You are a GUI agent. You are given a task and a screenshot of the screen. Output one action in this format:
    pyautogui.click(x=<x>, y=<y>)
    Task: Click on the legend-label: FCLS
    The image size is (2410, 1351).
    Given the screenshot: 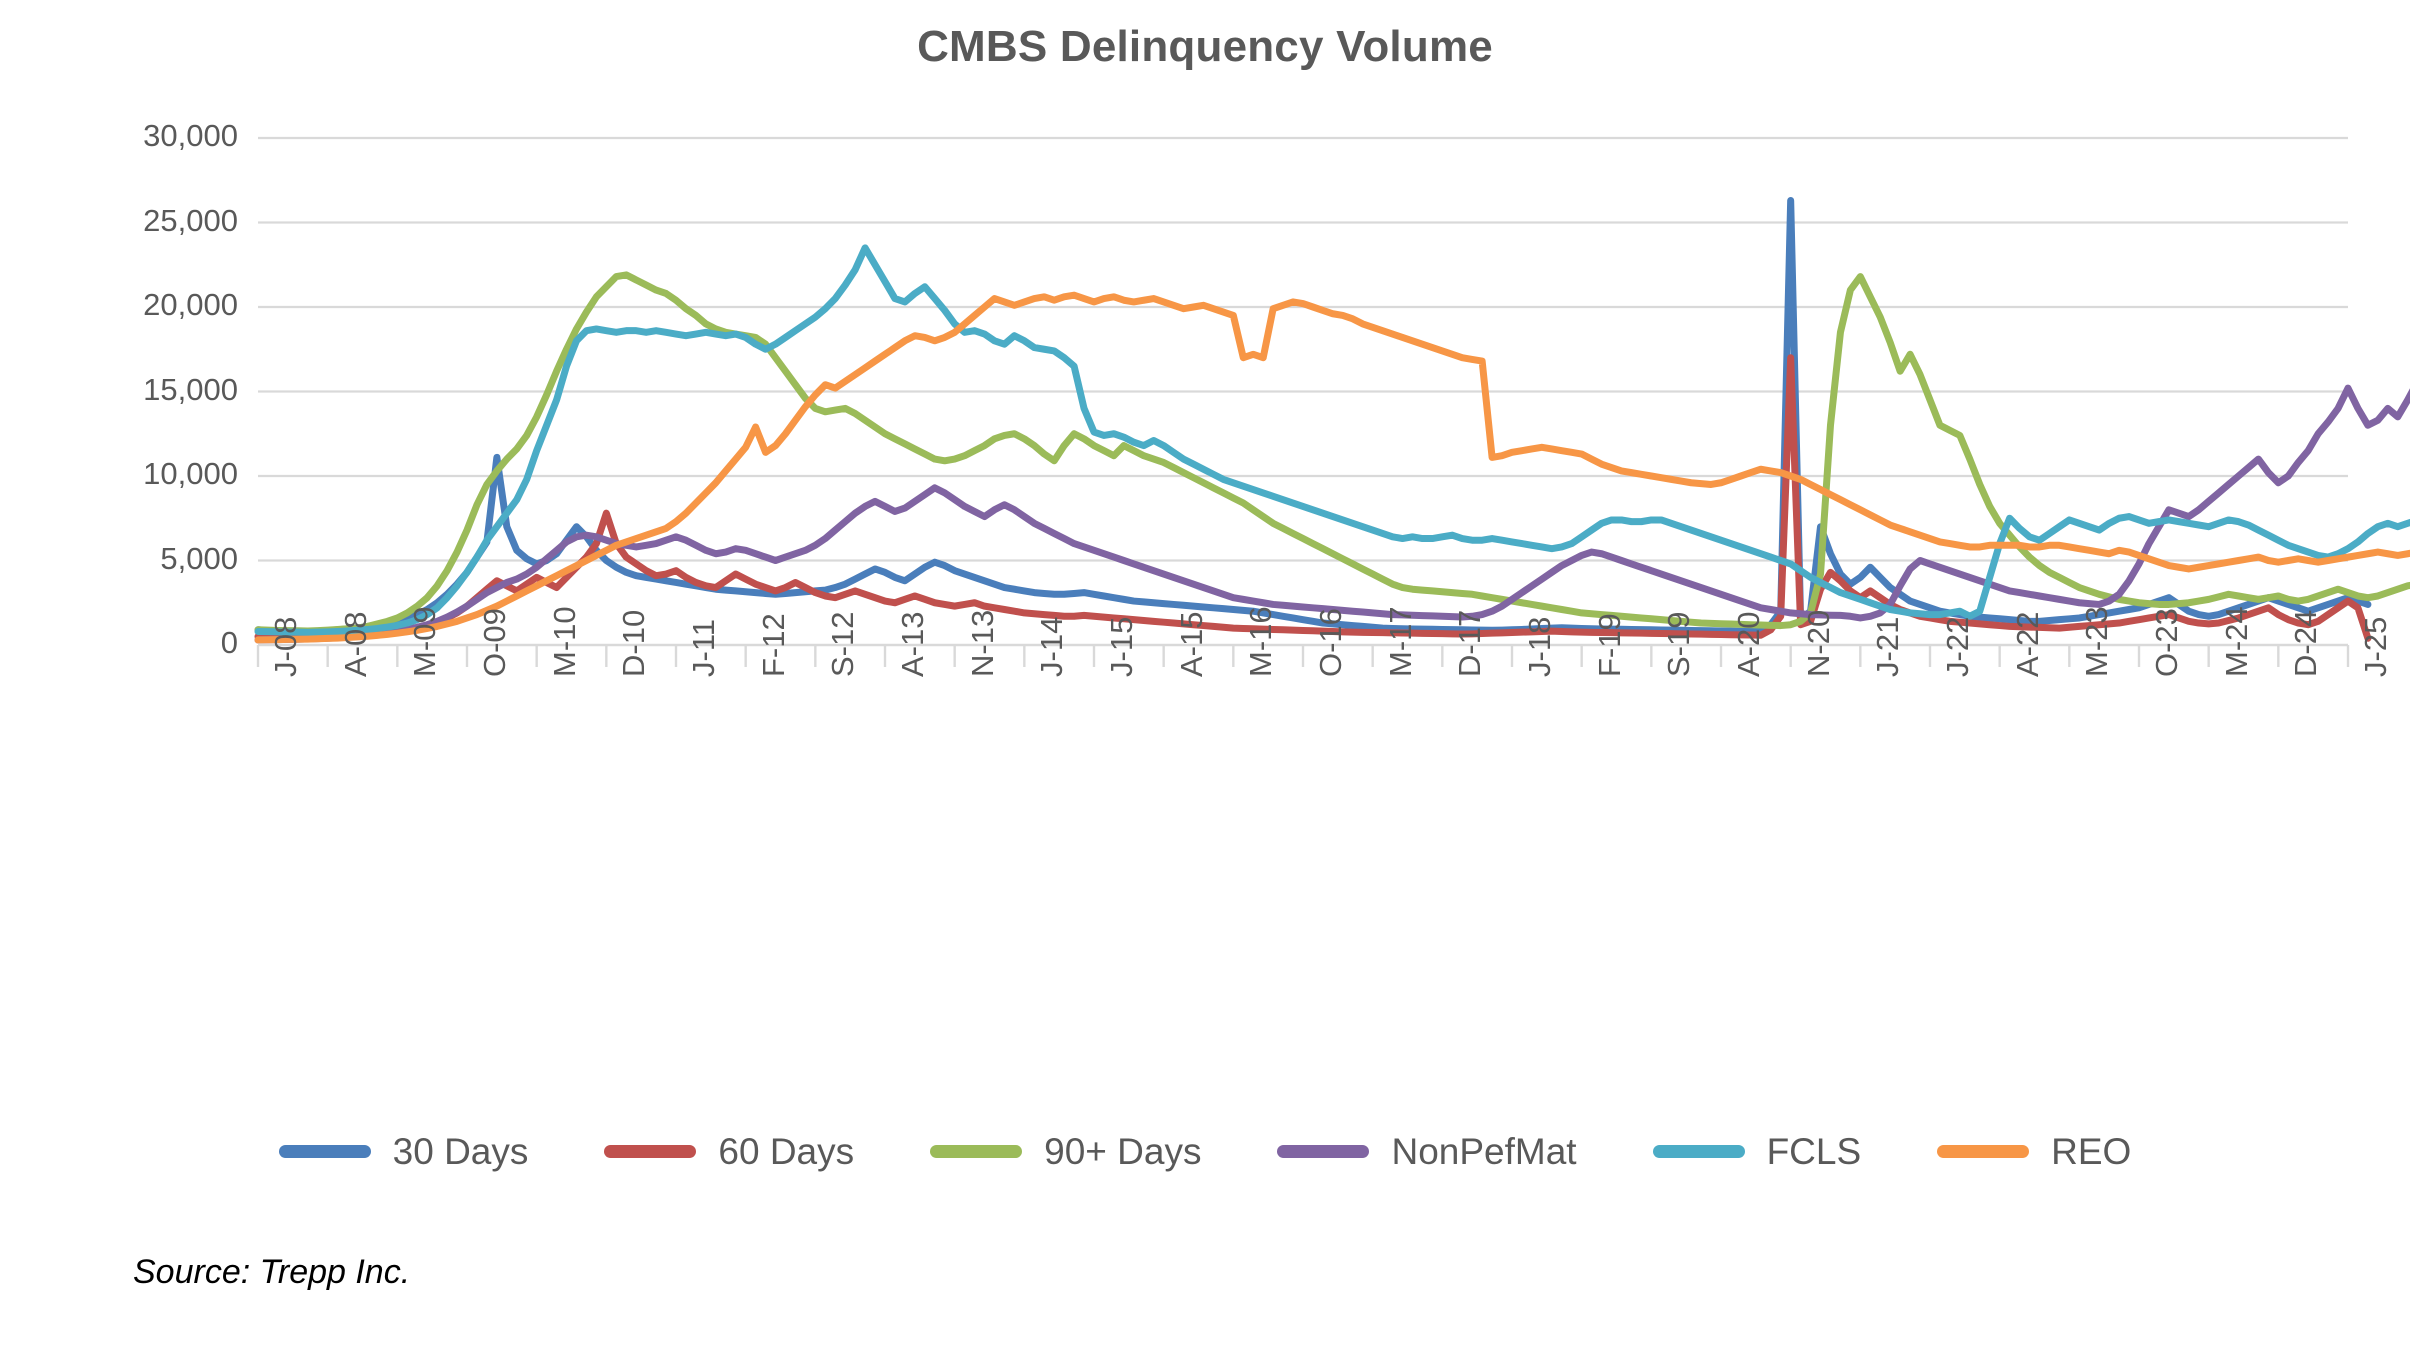 What is the action you would take?
    pyautogui.click(x=1814, y=1151)
    